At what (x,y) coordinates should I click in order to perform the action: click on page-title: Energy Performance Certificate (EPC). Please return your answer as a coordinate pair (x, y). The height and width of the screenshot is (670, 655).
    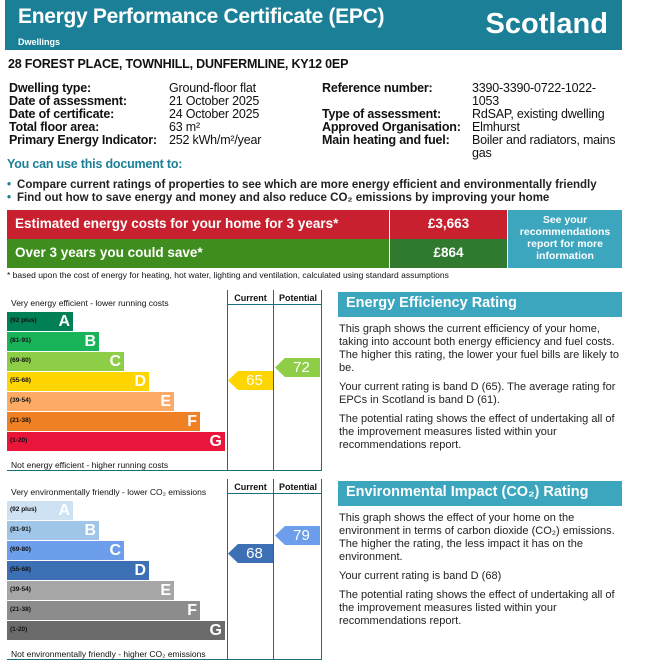
    Looking at the image, I should click on (201, 16).